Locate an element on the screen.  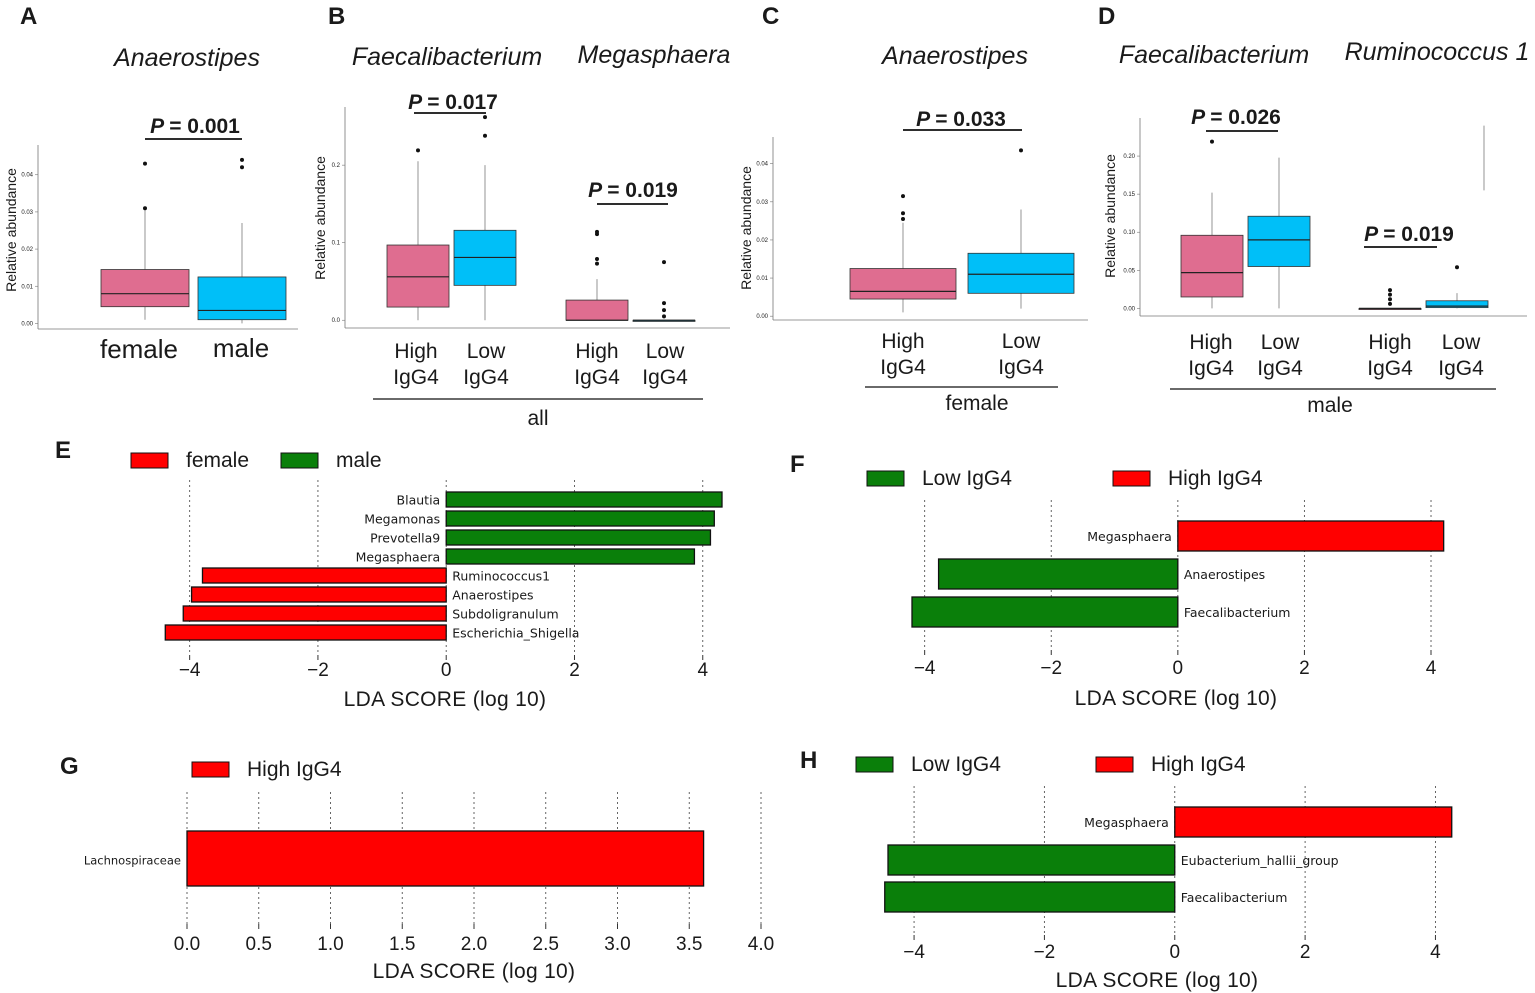
panel-letter-e: E is located at coordinates (63, 450).